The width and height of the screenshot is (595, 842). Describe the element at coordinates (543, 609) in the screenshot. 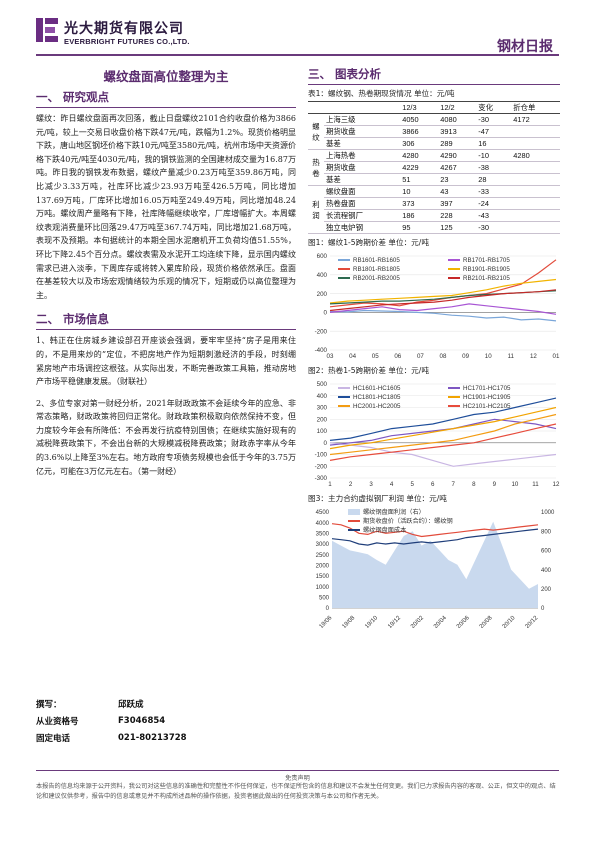

I see `y-right-tick-label: 0` at that location.